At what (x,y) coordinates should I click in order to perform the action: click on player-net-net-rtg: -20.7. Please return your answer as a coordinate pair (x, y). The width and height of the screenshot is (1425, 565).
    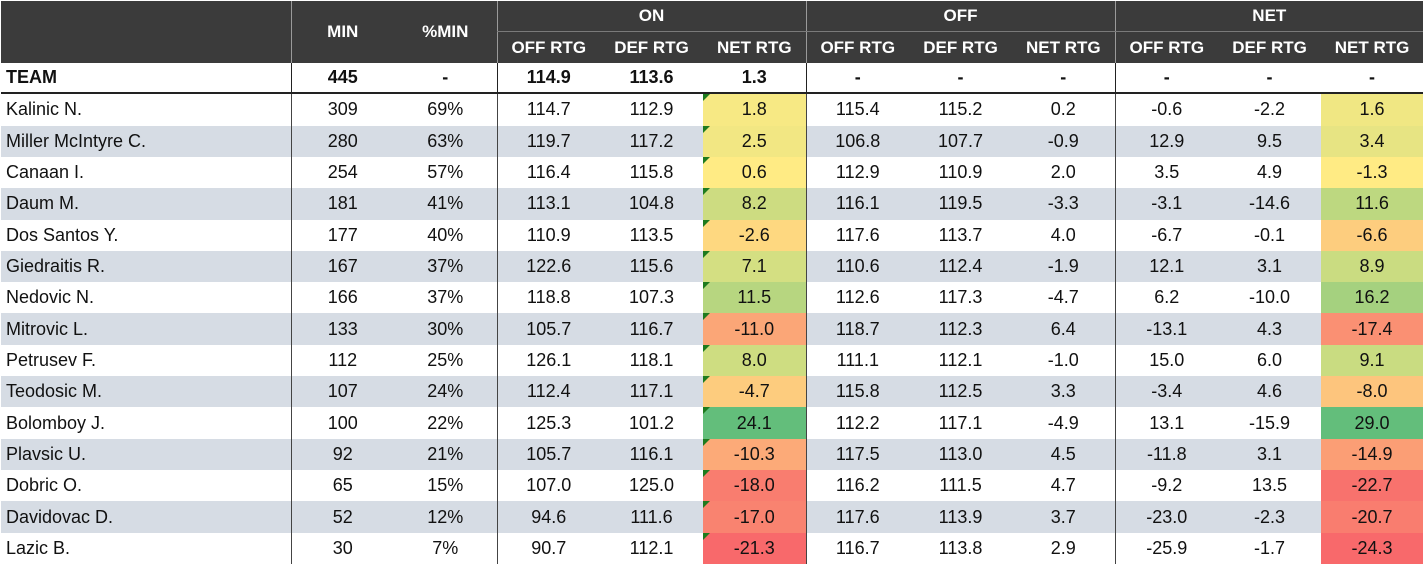
    Looking at the image, I should click on (1372, 517).